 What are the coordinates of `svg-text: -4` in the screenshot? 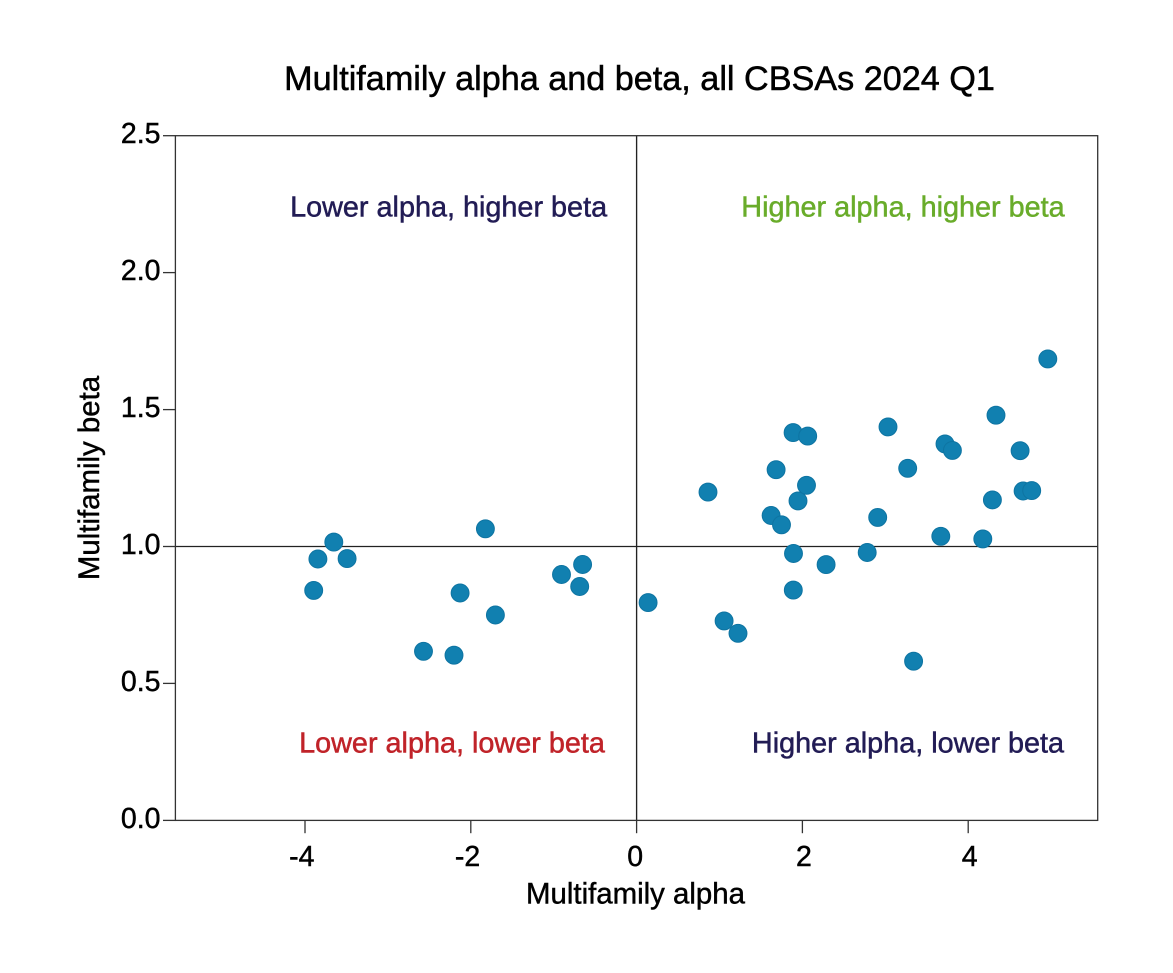 It's located at (301, 857).